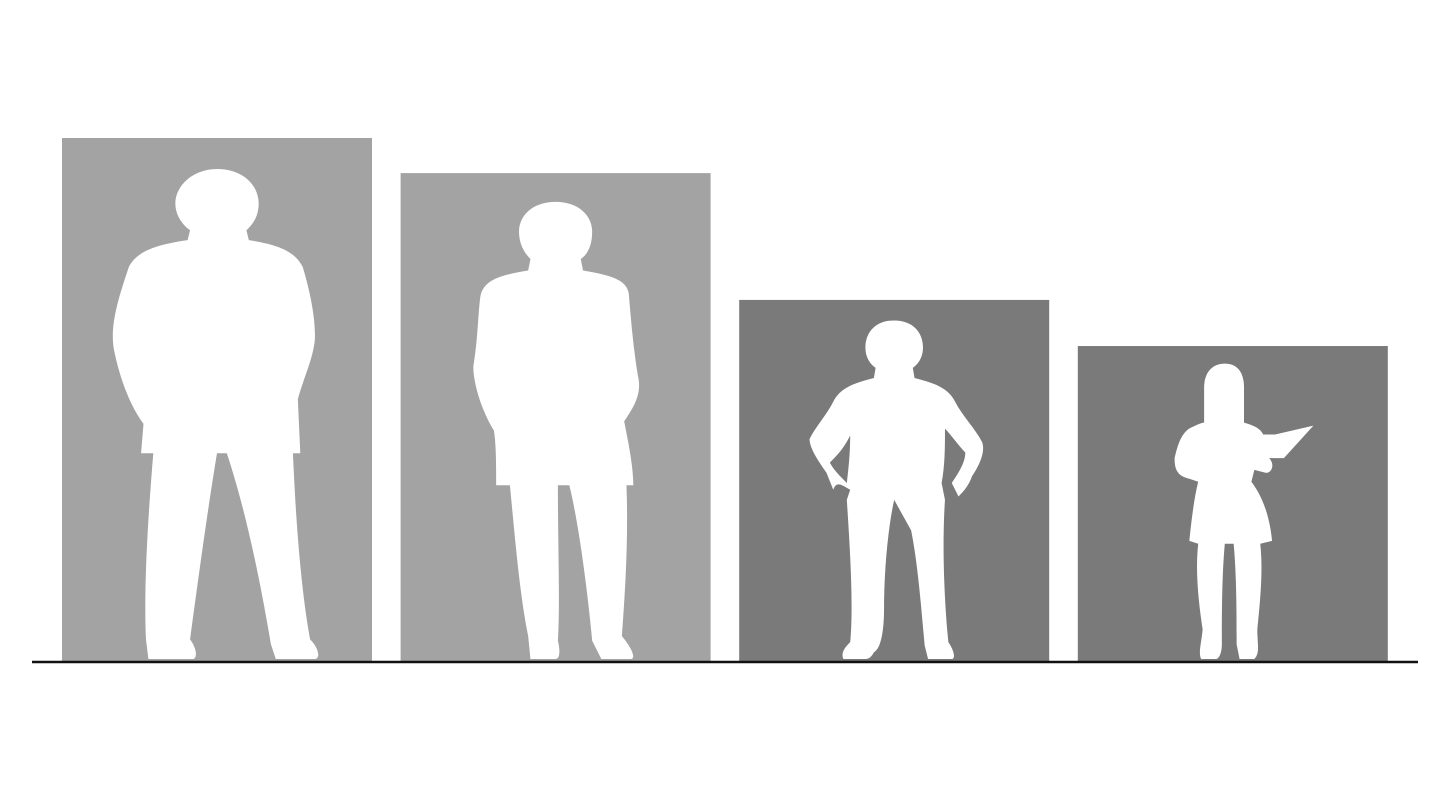 The image size is (1440, 810). Describe the element at coordinates (896, 489) in the screenshot. I see `boy-hands-on-hips-icon` at that location.